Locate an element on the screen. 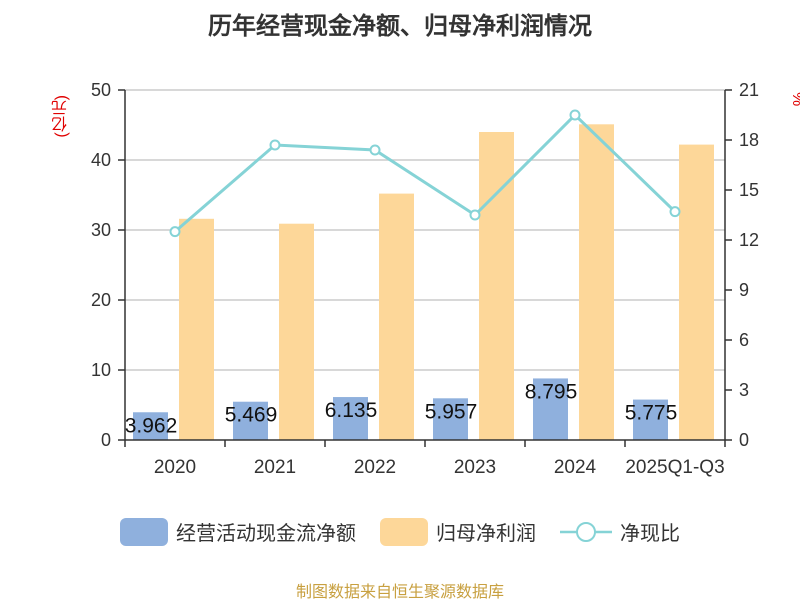 This screenshot has width=800, height=602. x-tick-label: 2025Q1-Q3 is located at coordinates (674, 467).